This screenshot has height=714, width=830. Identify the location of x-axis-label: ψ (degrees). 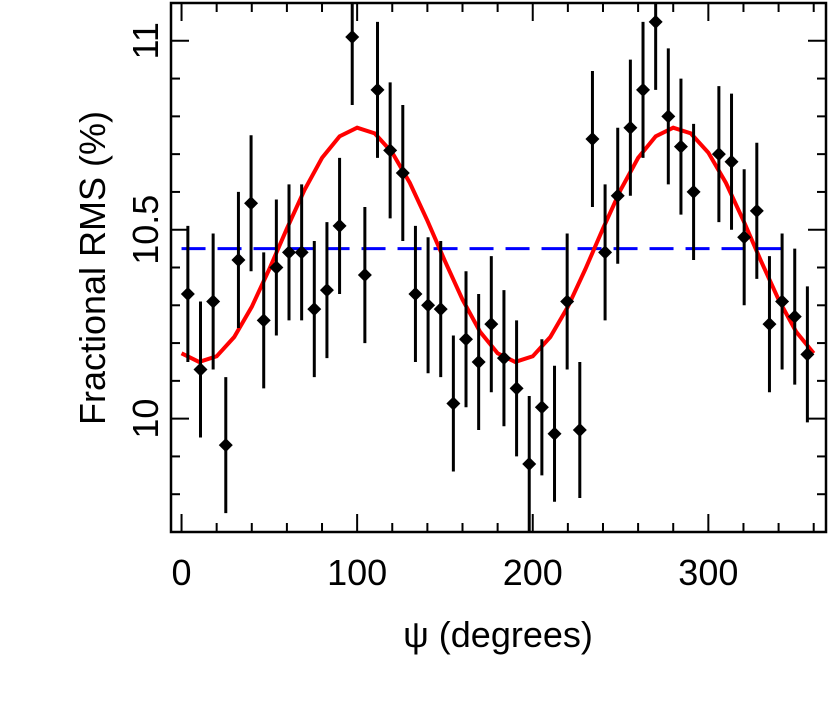
(498, 634).